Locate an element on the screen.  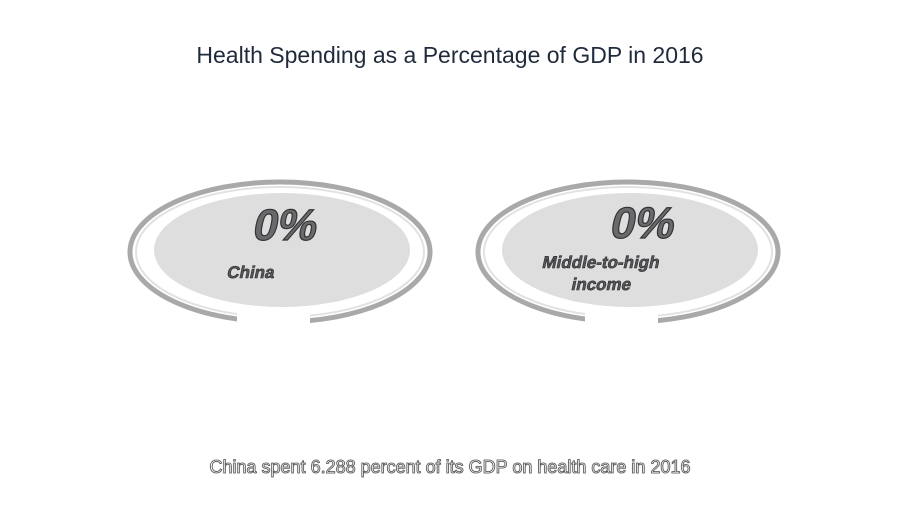
gauge-china: 0% China is located at coordinates (280, 253).